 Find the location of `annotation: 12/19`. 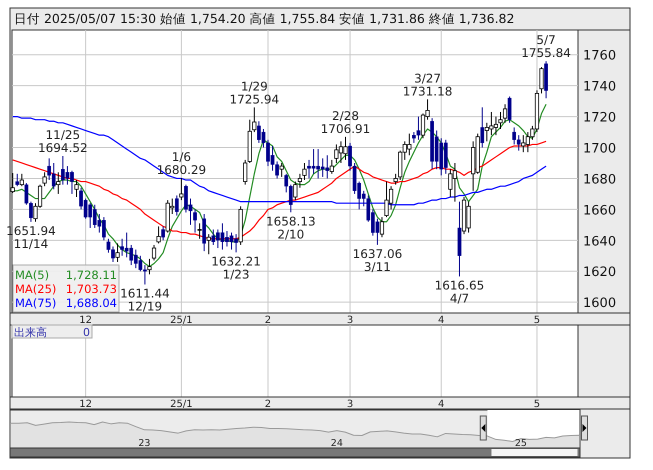

annotation: 12/19 is located at coordinates (145, 306).